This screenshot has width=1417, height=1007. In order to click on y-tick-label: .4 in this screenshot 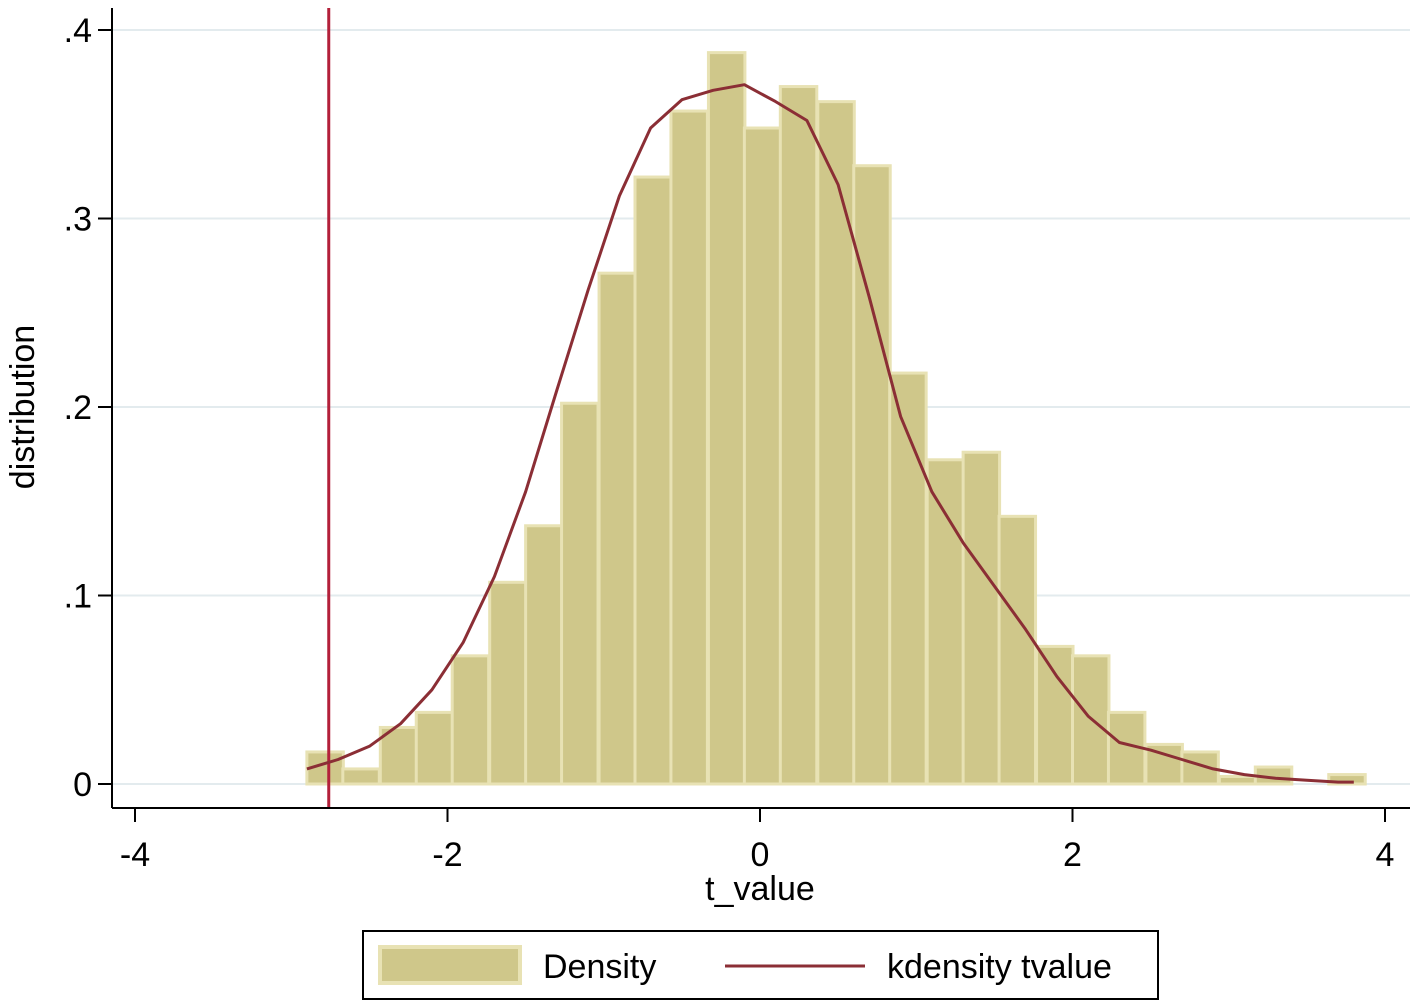, I will do `click(78, 31)`.